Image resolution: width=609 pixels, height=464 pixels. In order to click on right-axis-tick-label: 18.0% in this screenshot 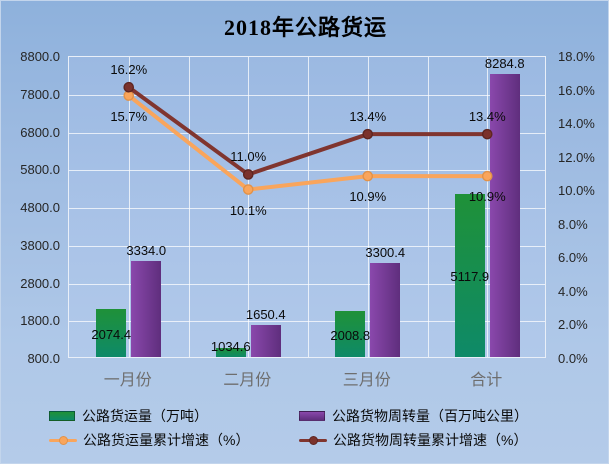, I will do `click(576, 56)`.